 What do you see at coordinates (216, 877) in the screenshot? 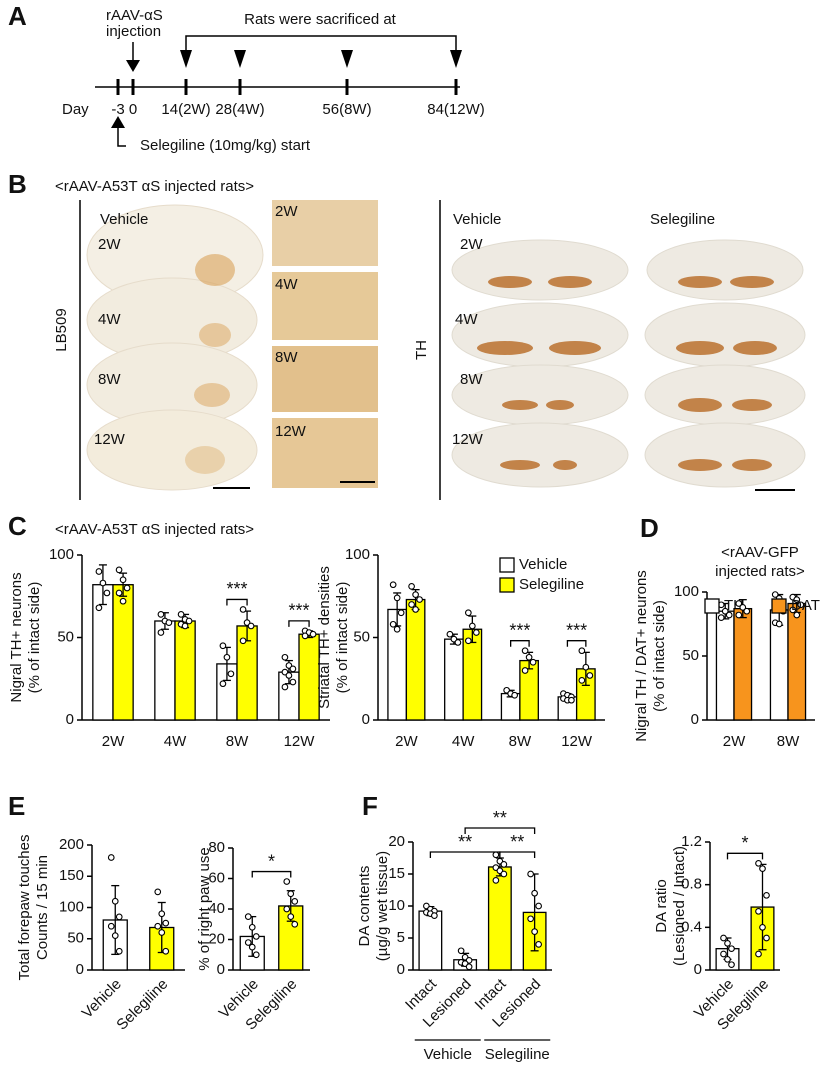
I see `y-tick-label: 60` at bounding box center [216, 877].